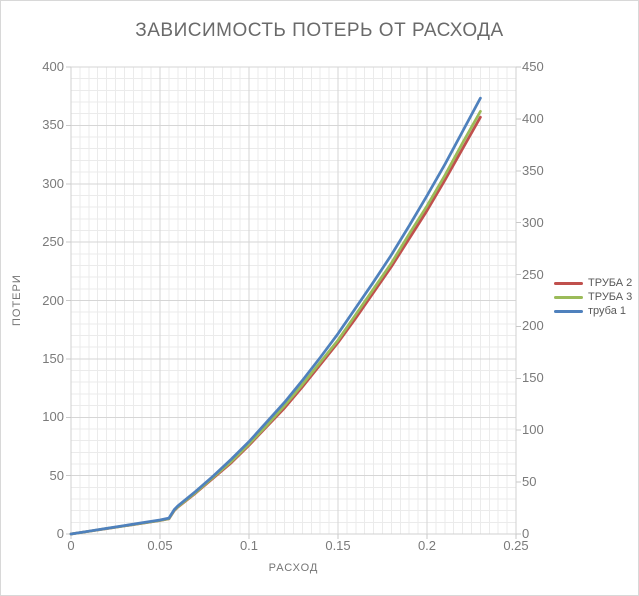  I want to click on y-right-tick-label: 350, so click(533, 170).